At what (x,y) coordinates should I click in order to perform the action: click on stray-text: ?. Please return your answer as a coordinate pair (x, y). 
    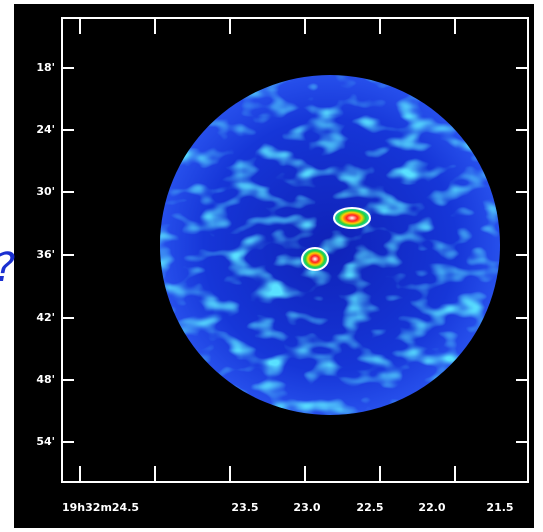
    Looking at the image, I should click on (7, 268).